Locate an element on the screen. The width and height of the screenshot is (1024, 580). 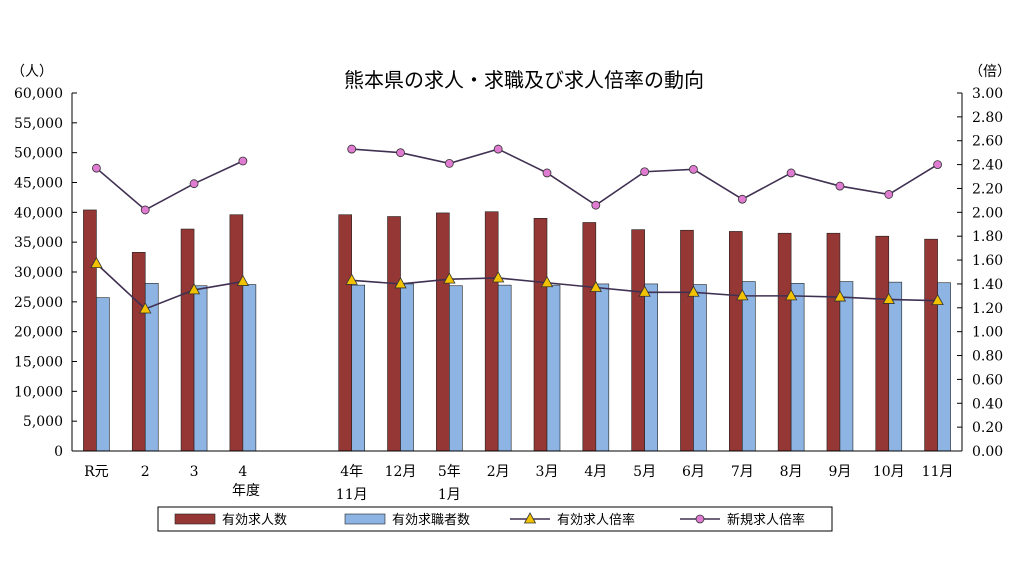
x-tick-label: 9月 is located at coordinates (839, 472).